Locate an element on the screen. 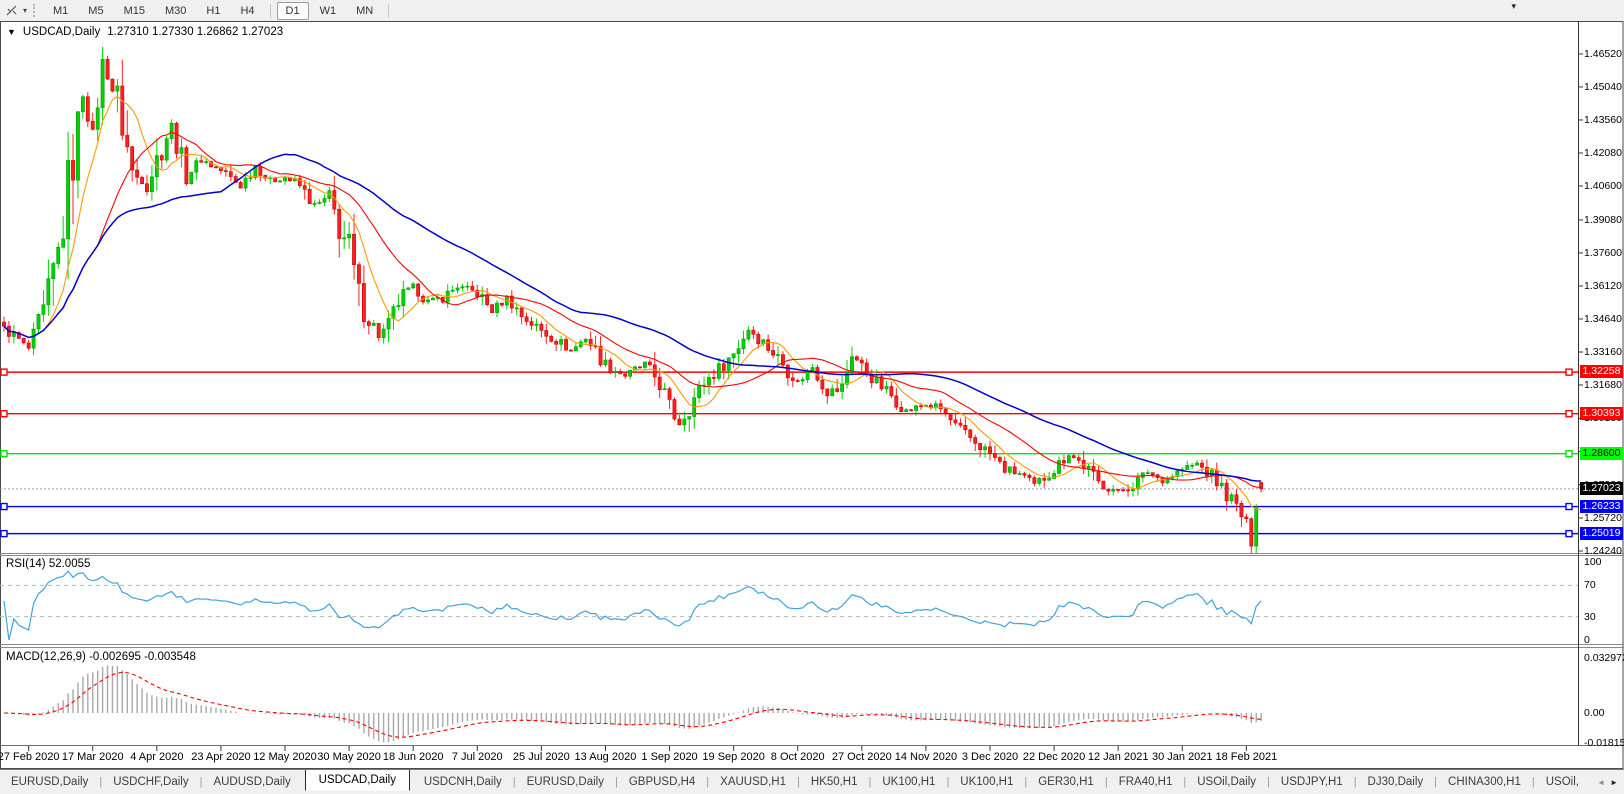 This screenshot has height=794, width=1624. cursor-tool-icon is located at coordinates (12, 11).